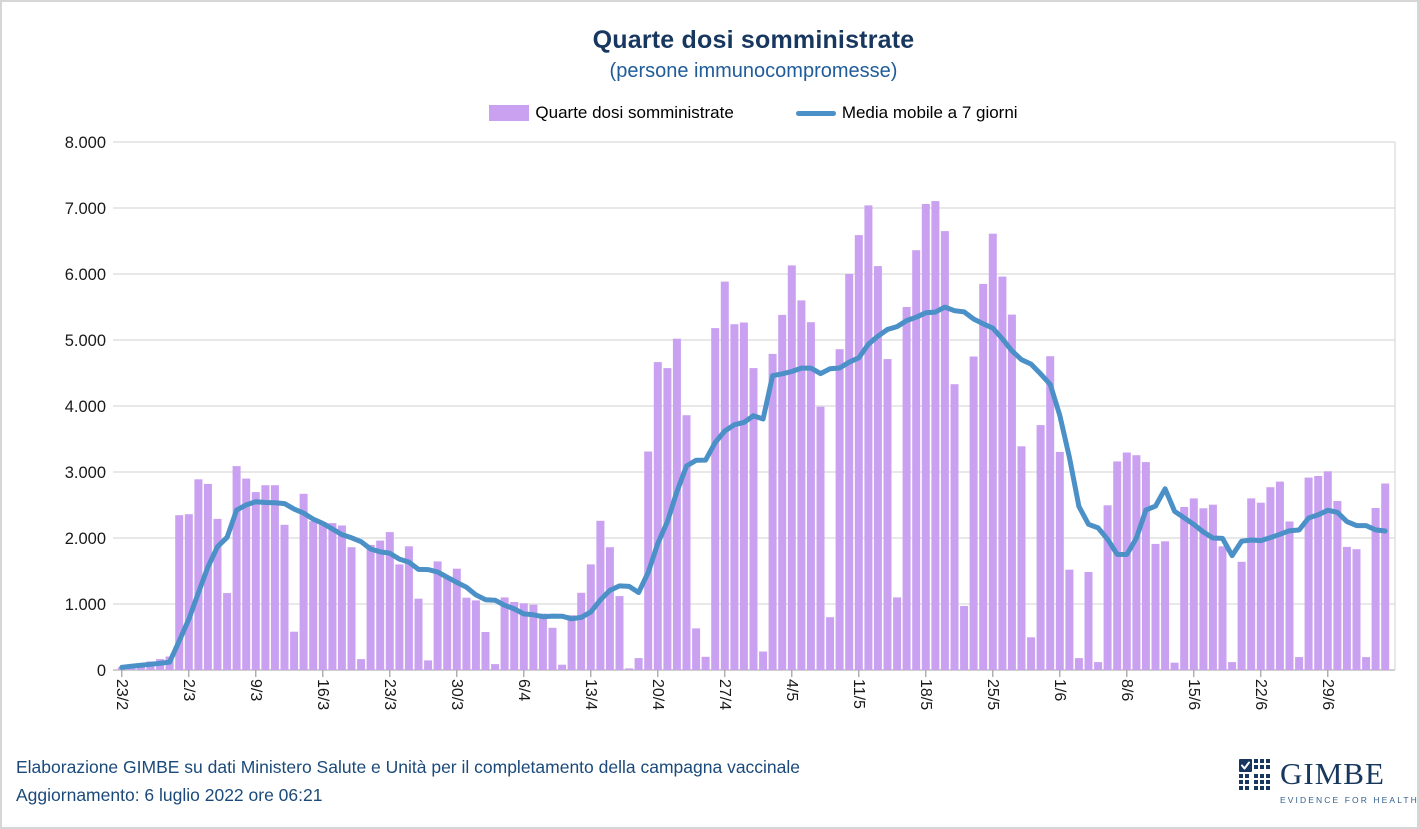 The width and height of the screenshot is (1419, 829). Describe the element at coordinates (169, 795) in the screenshot. I see `footer-updated: Aggiornamento: 6 luglio 2022 ore 06:21` at that location.